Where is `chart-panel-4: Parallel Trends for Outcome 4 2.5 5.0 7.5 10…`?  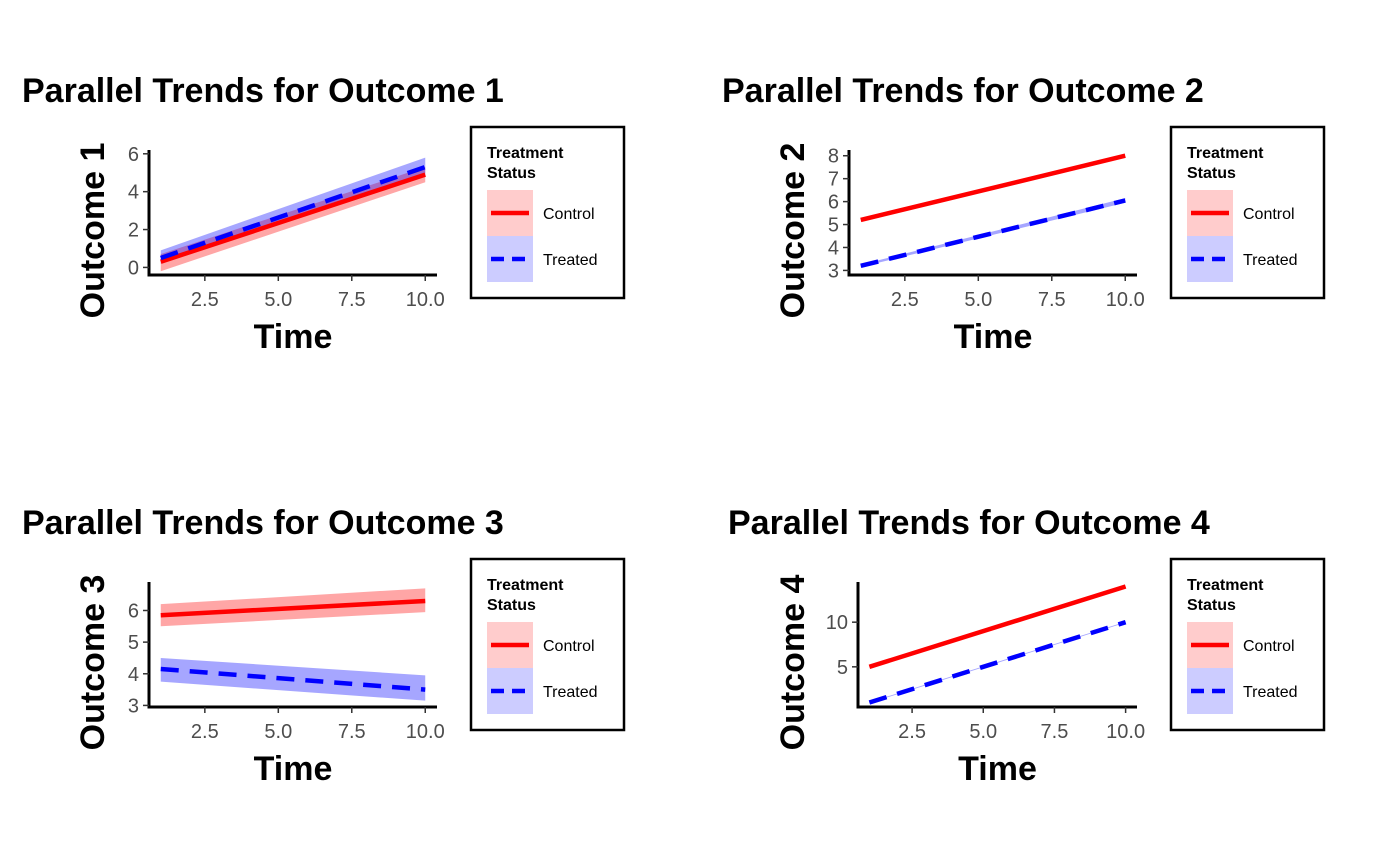 chart-panel-4: Parallel Trends for Outcome 4 2.5 5.0 7.5 10… is located at coordinates (1027, 646).